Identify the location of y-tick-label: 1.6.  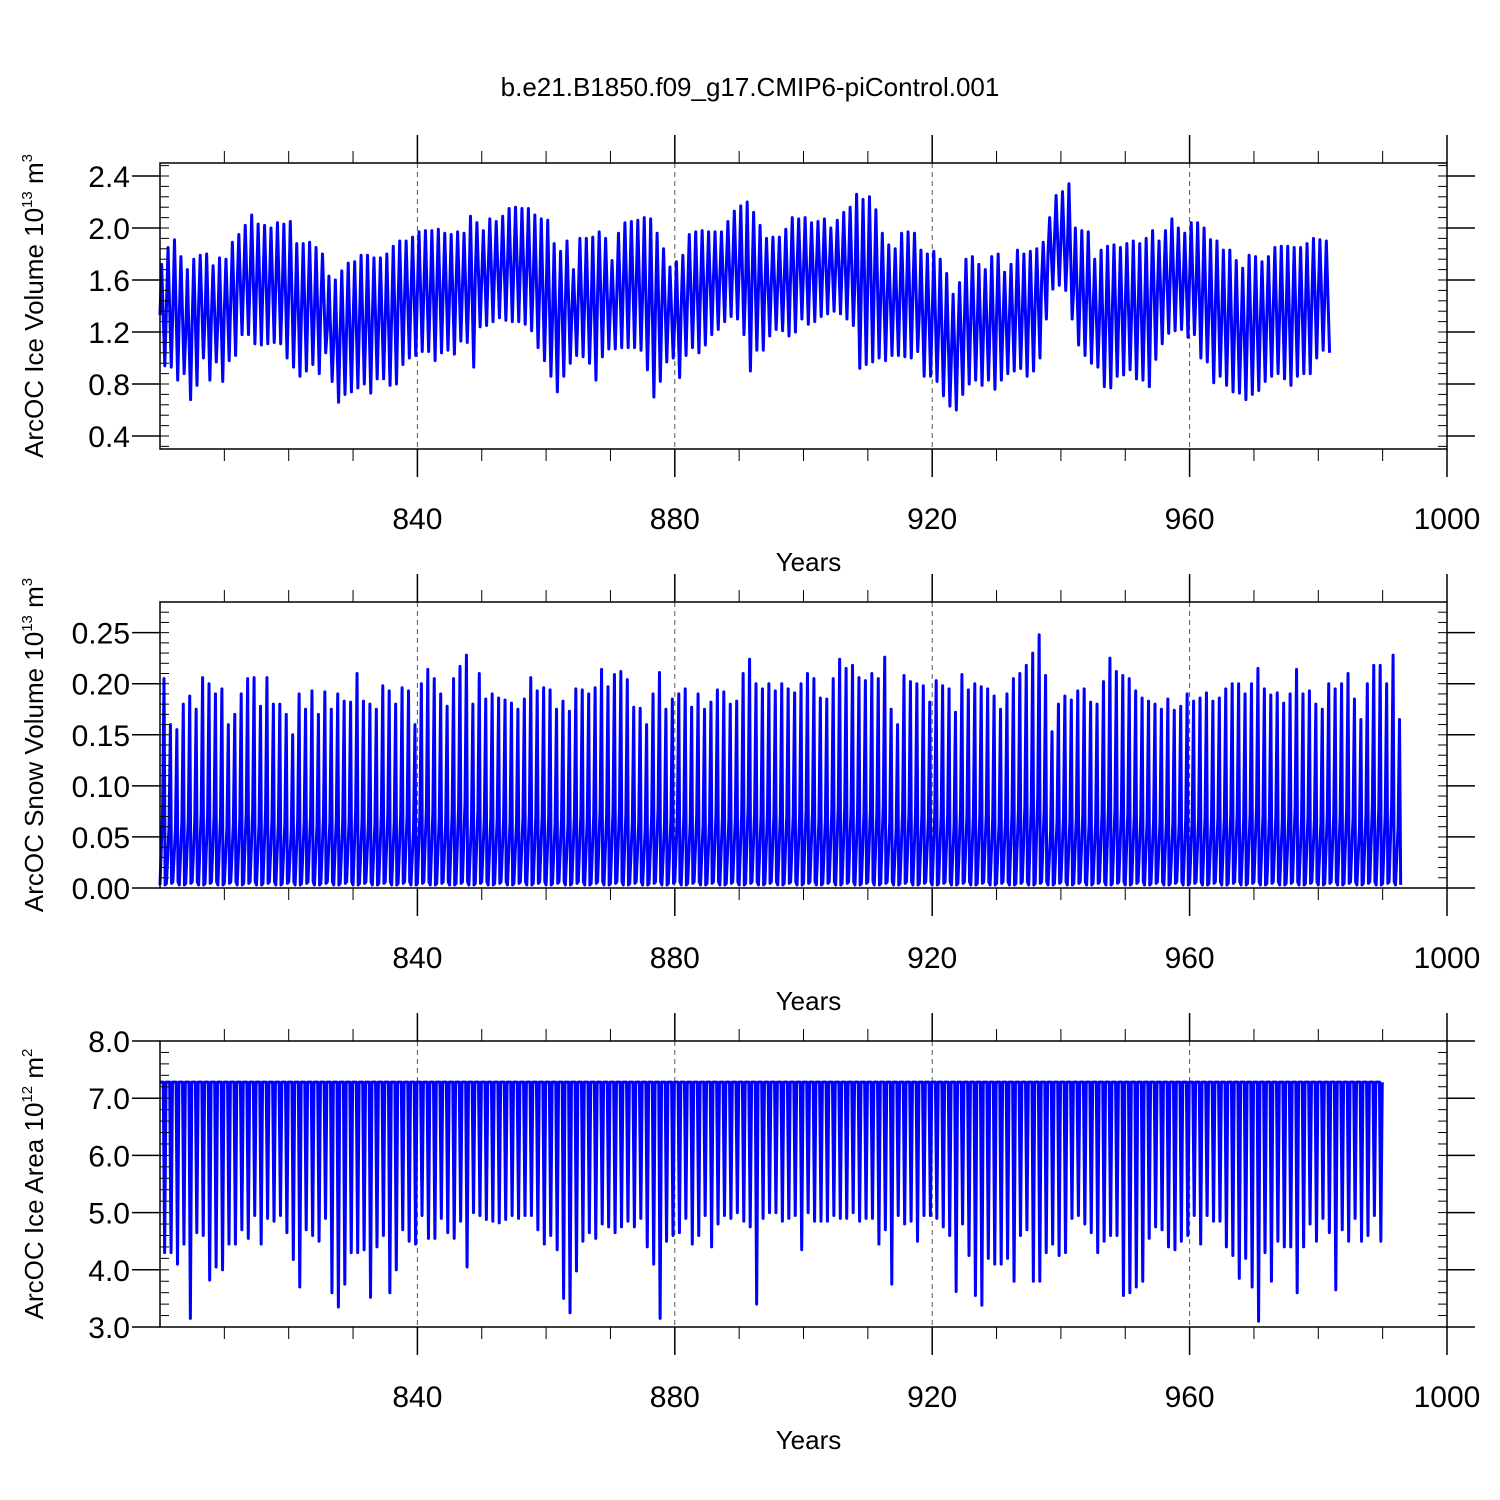
(109, 281).